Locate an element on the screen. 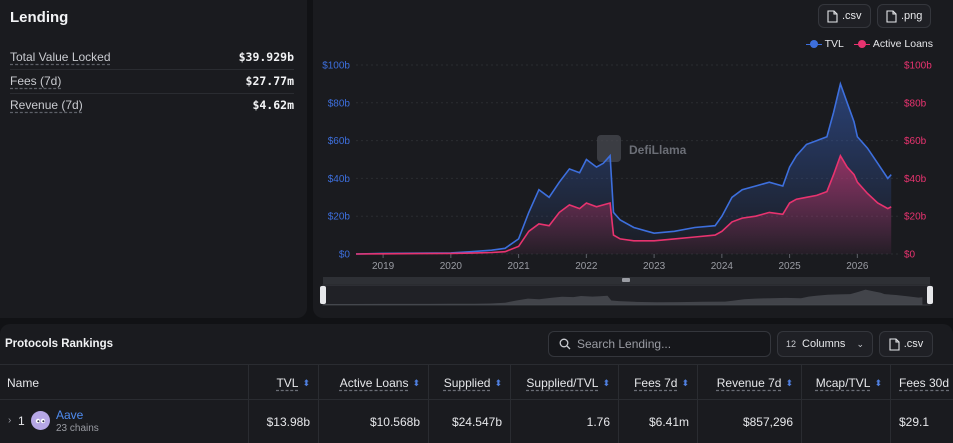 The height and width of the screenshot is (443, 953). y-axis-left-tick-label: $40b is located at coordinates (339, 179).